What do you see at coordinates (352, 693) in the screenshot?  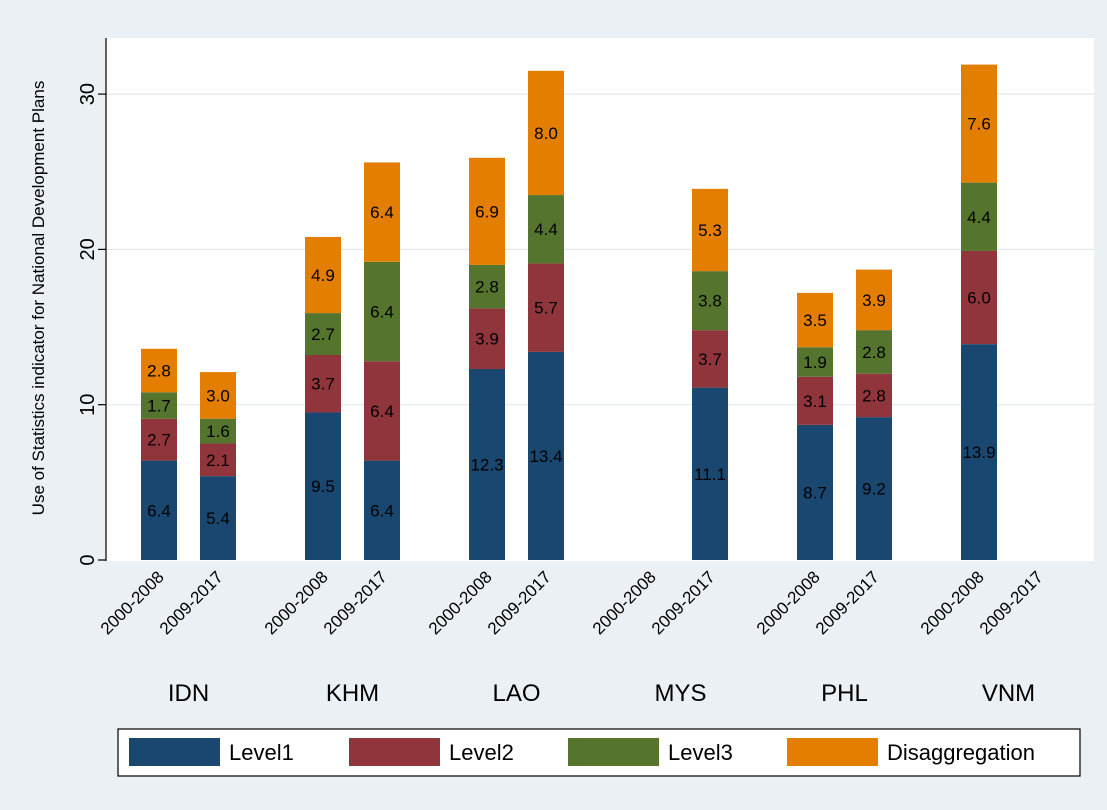 I see `x-group-label: KHM` at bounding box center [352, 693].